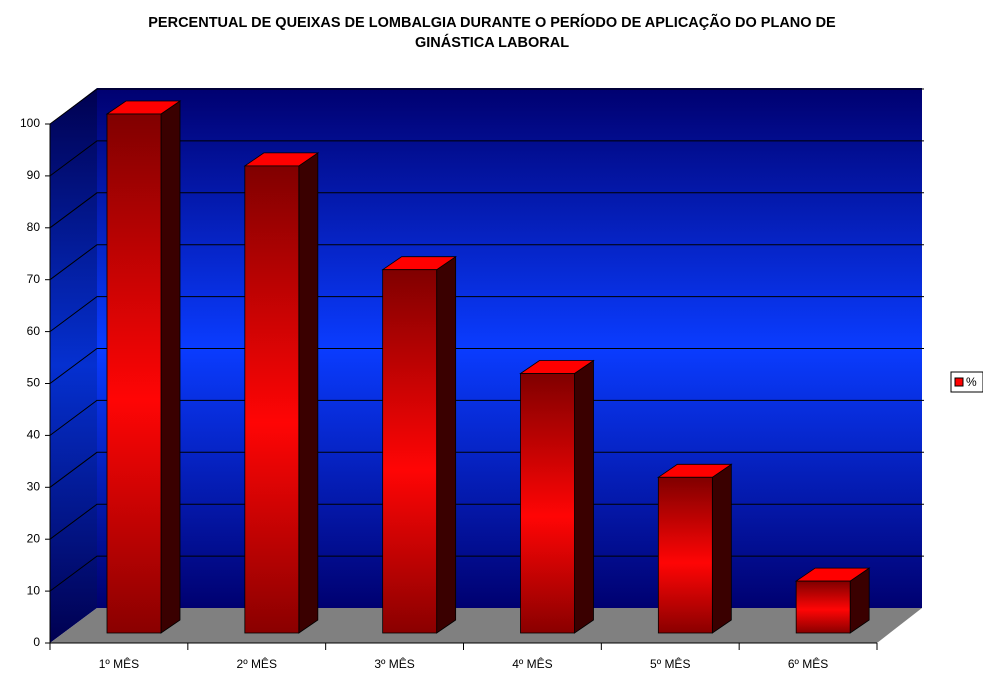 The width and height of the screenshot is (983, 674). What do you see at coordinates (34, 590) in the screenshot?
I see `y-tick-label: 10` at bounding box center [34, 590].